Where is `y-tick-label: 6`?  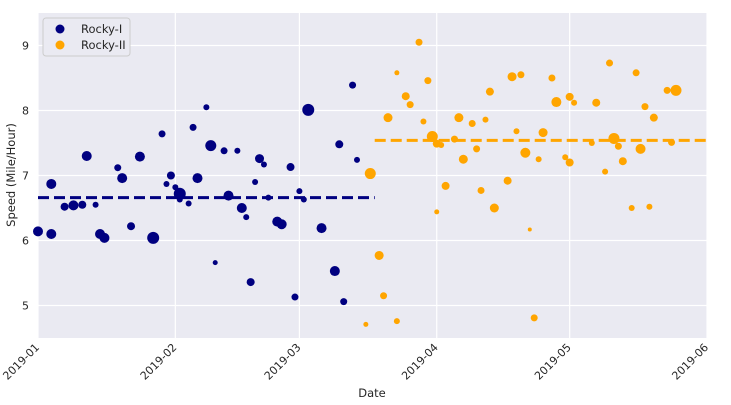
y-tick-label: 6 is located at coordinates (25, 241).